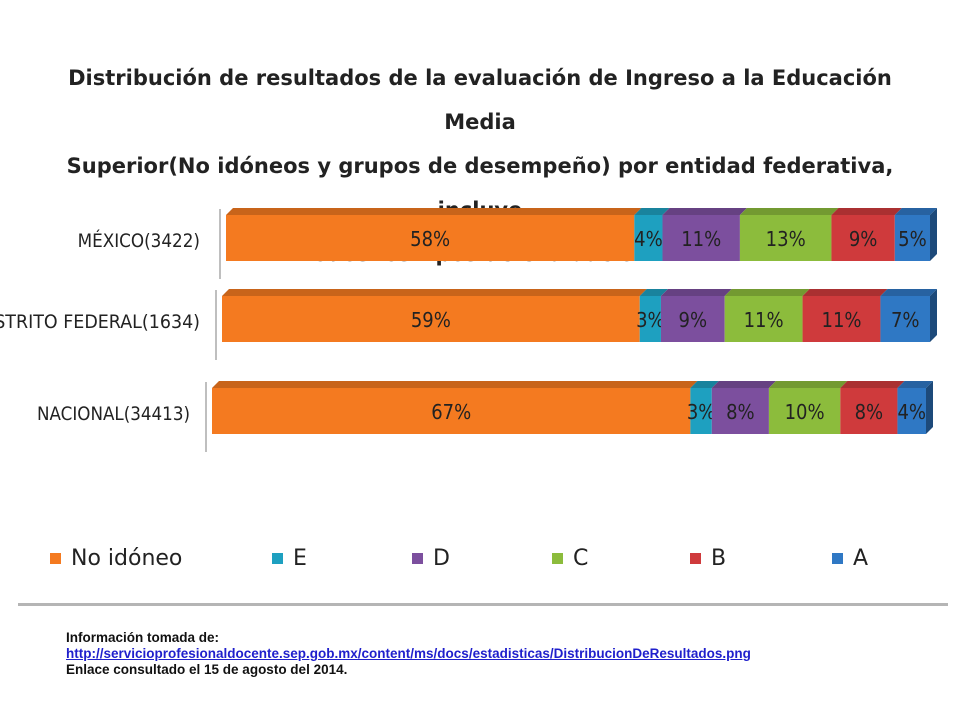 The image size is (960, 720). What do you see at coordinates (430, 239) in the screenshot?
I see `data-label: 58%` at bounding box center [430, 239].